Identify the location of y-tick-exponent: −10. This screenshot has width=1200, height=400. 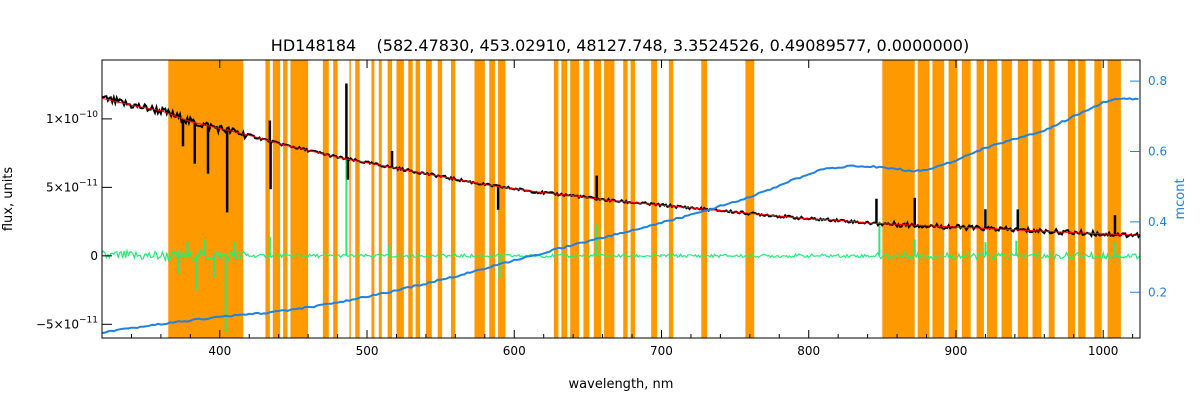
(88, 115).